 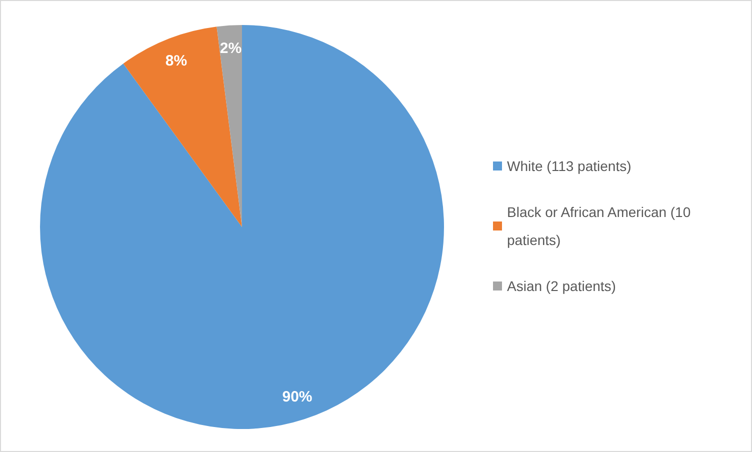 I want to click on data-label: 2%, so click(x=231, y=49).